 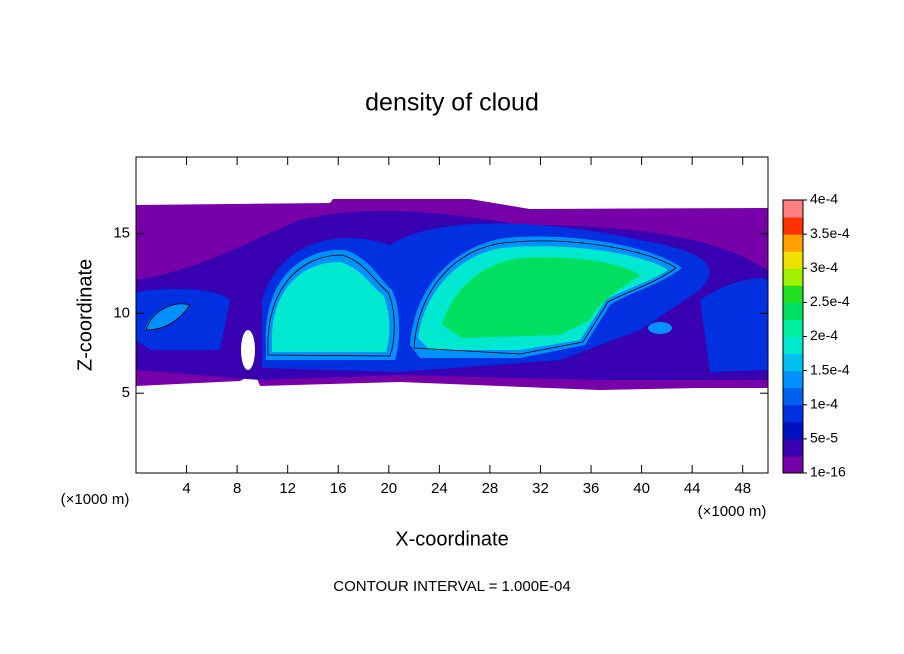 What do you see at coordinates (451, 586) in the screenshot?
I see `contour-note: CONTOUR INTERVAL = 1.000E-04` at bounding box center [451, 586].